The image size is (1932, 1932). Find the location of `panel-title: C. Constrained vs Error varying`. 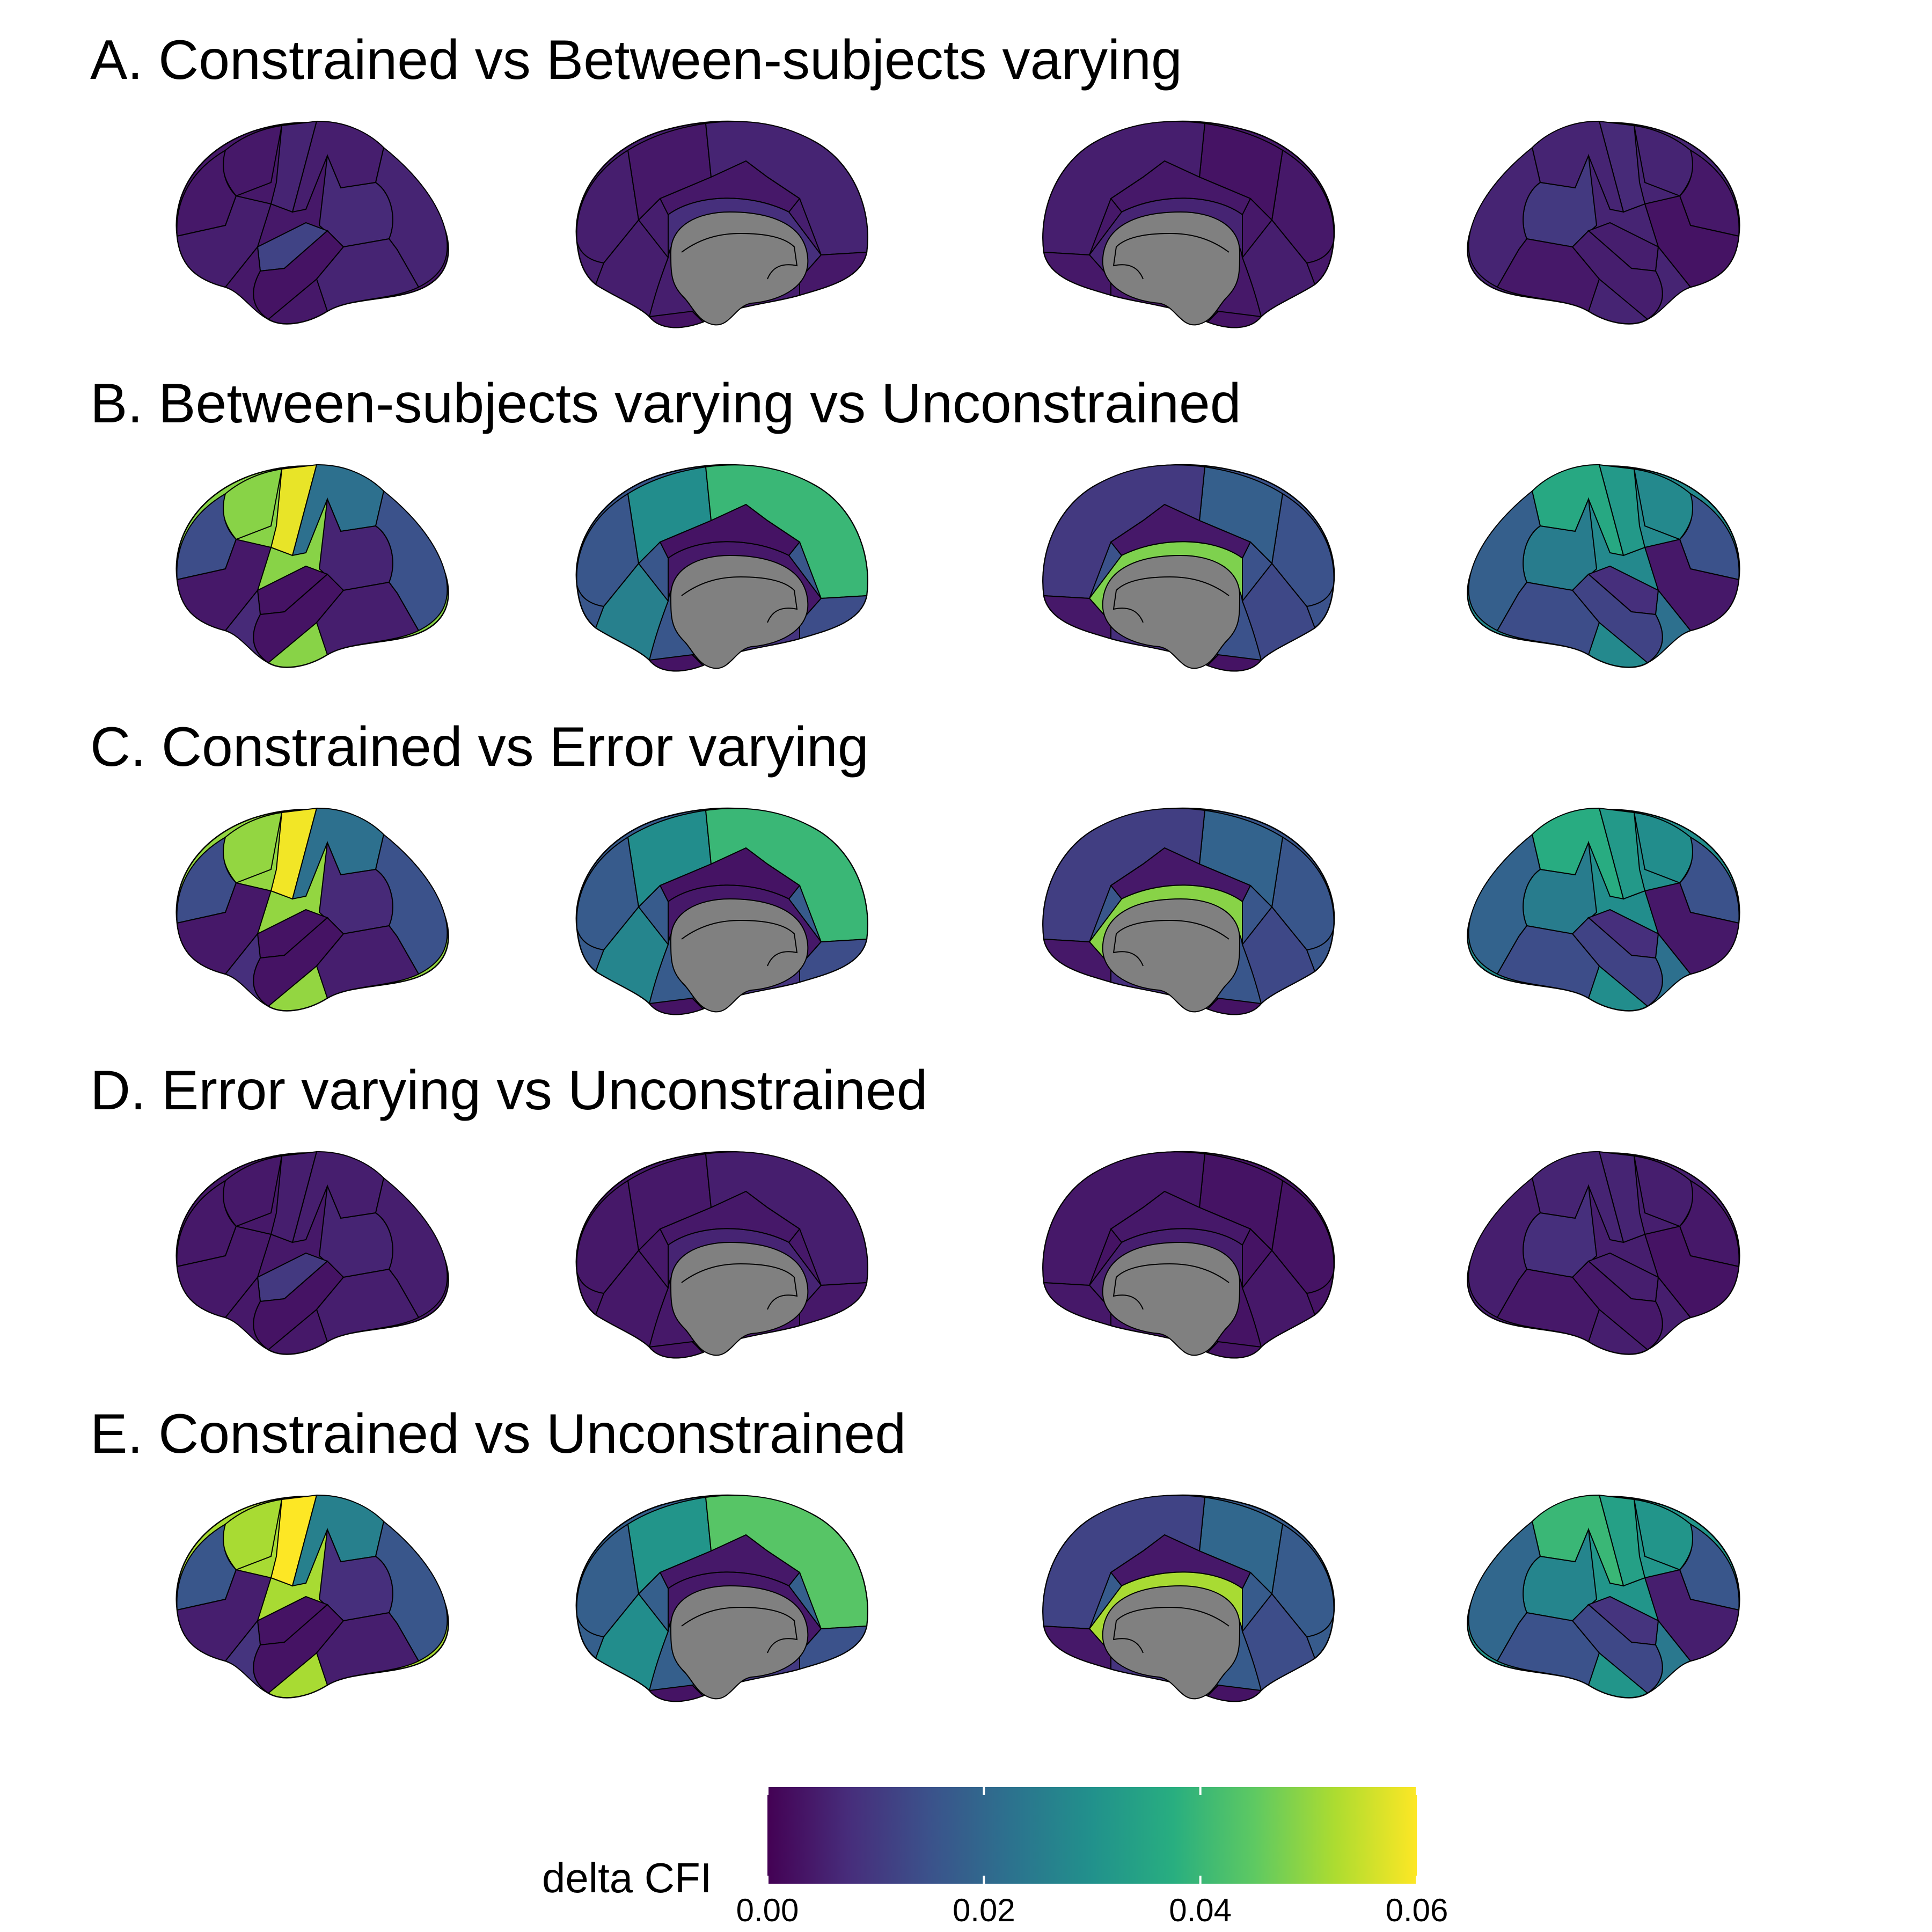

panel-title: C. Constrained vs Error varying is located at coordinates (479, 747).